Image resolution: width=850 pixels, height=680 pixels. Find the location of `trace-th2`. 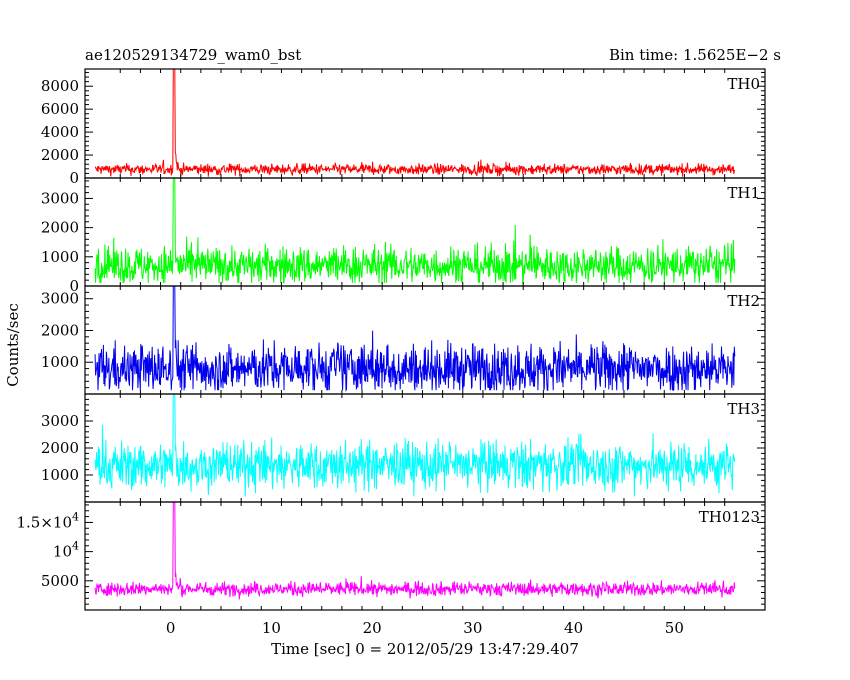

trace-th2 is located at coordinates (415, 339).